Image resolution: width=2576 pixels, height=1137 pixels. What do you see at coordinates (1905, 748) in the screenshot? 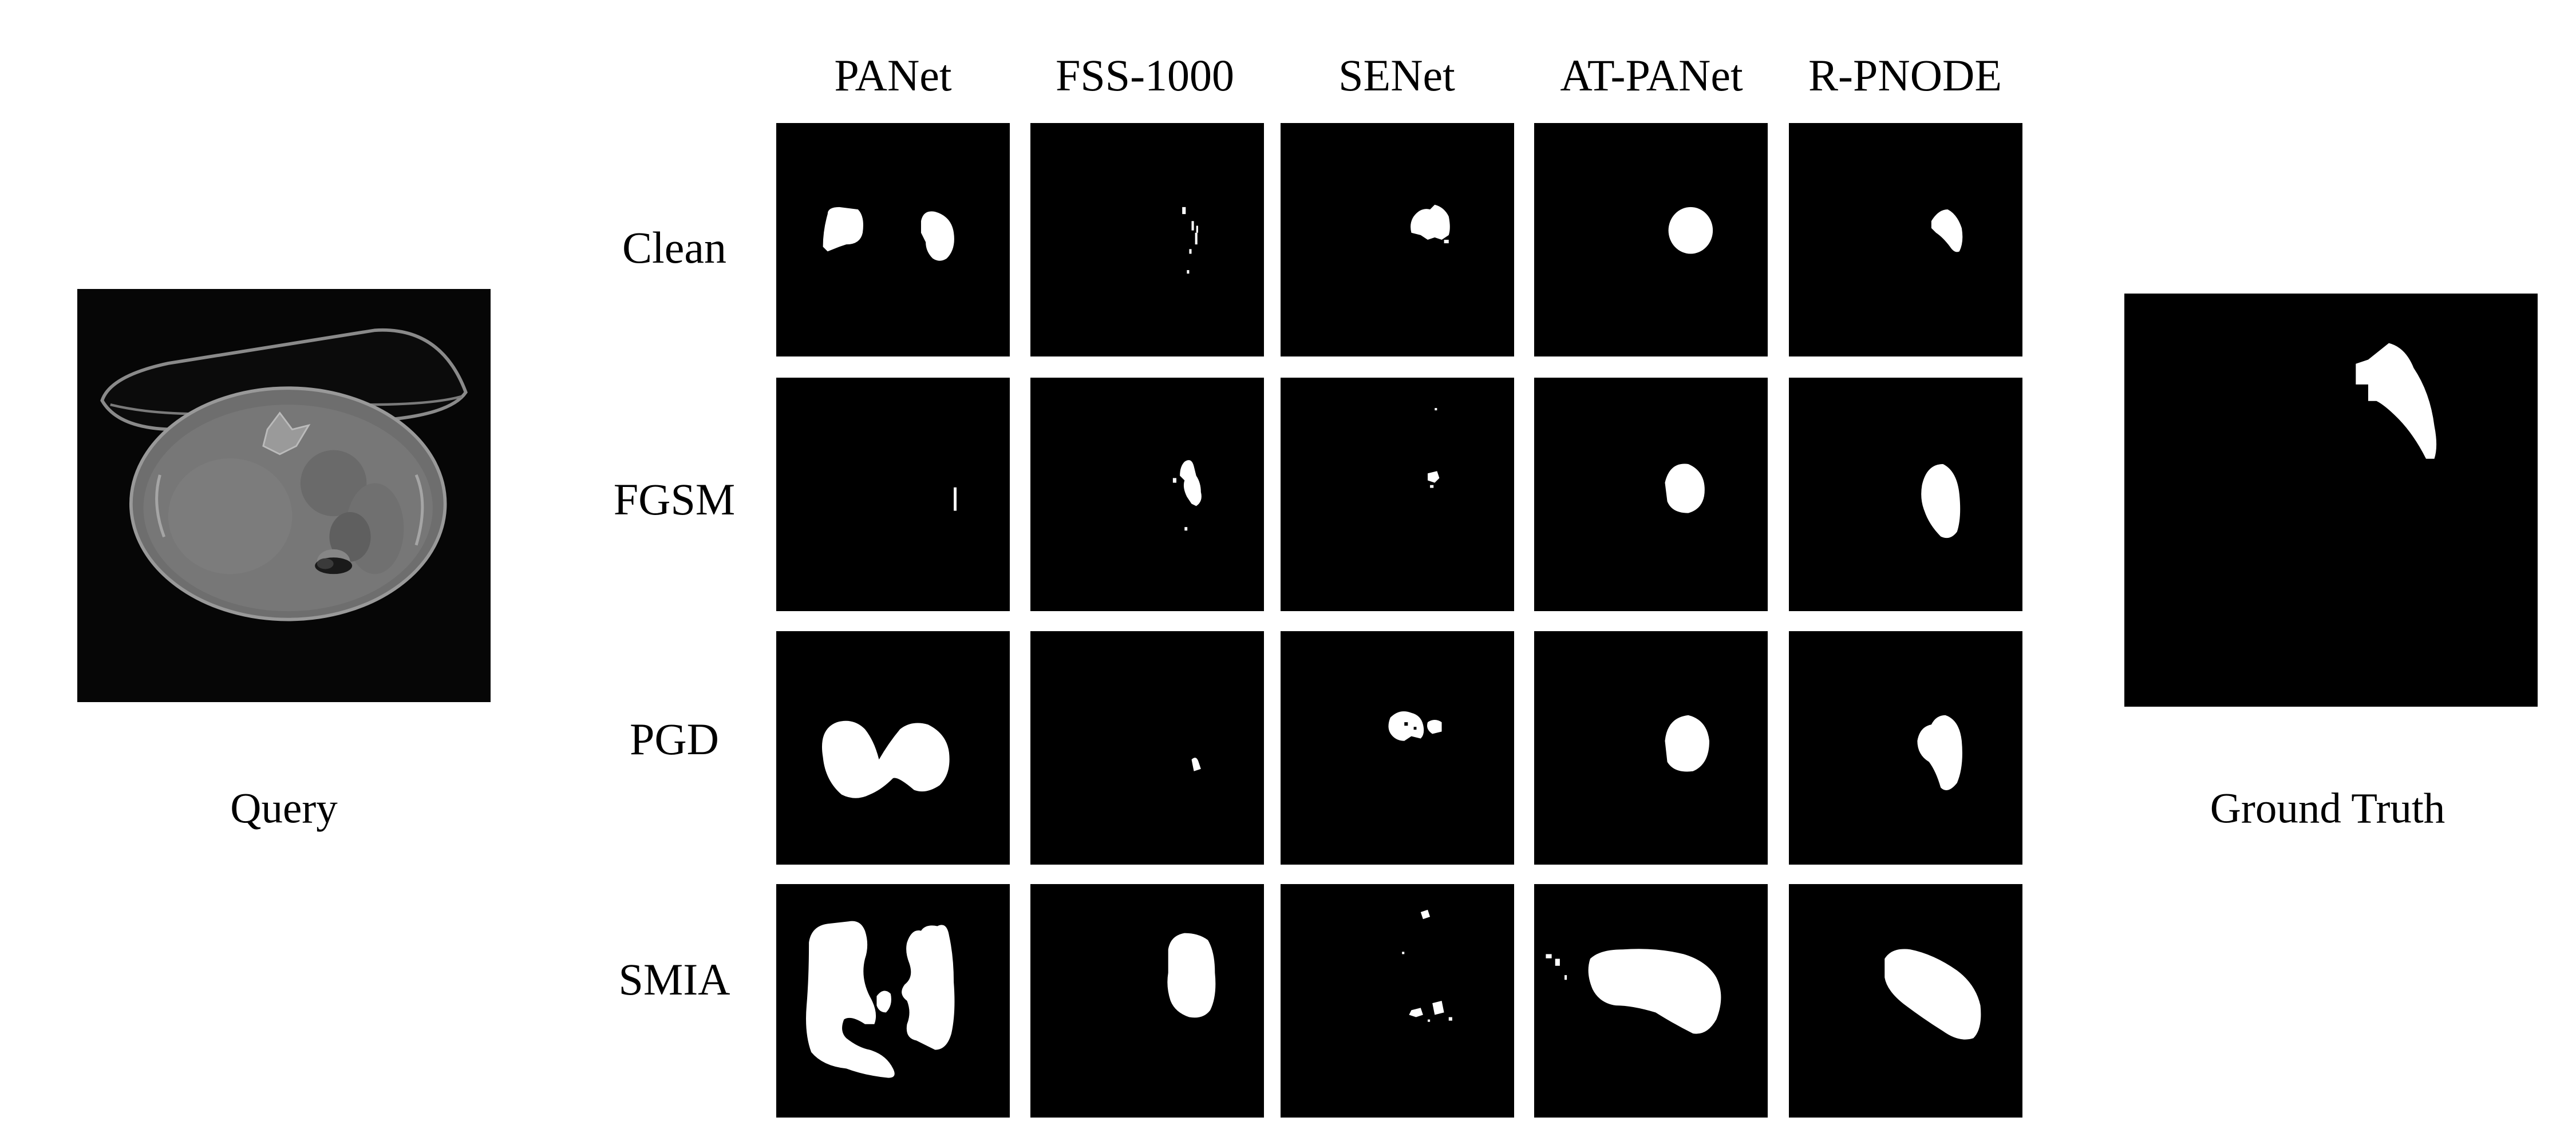
I see `result-pgd-r-pnode` at bounding box center [1905, 748].